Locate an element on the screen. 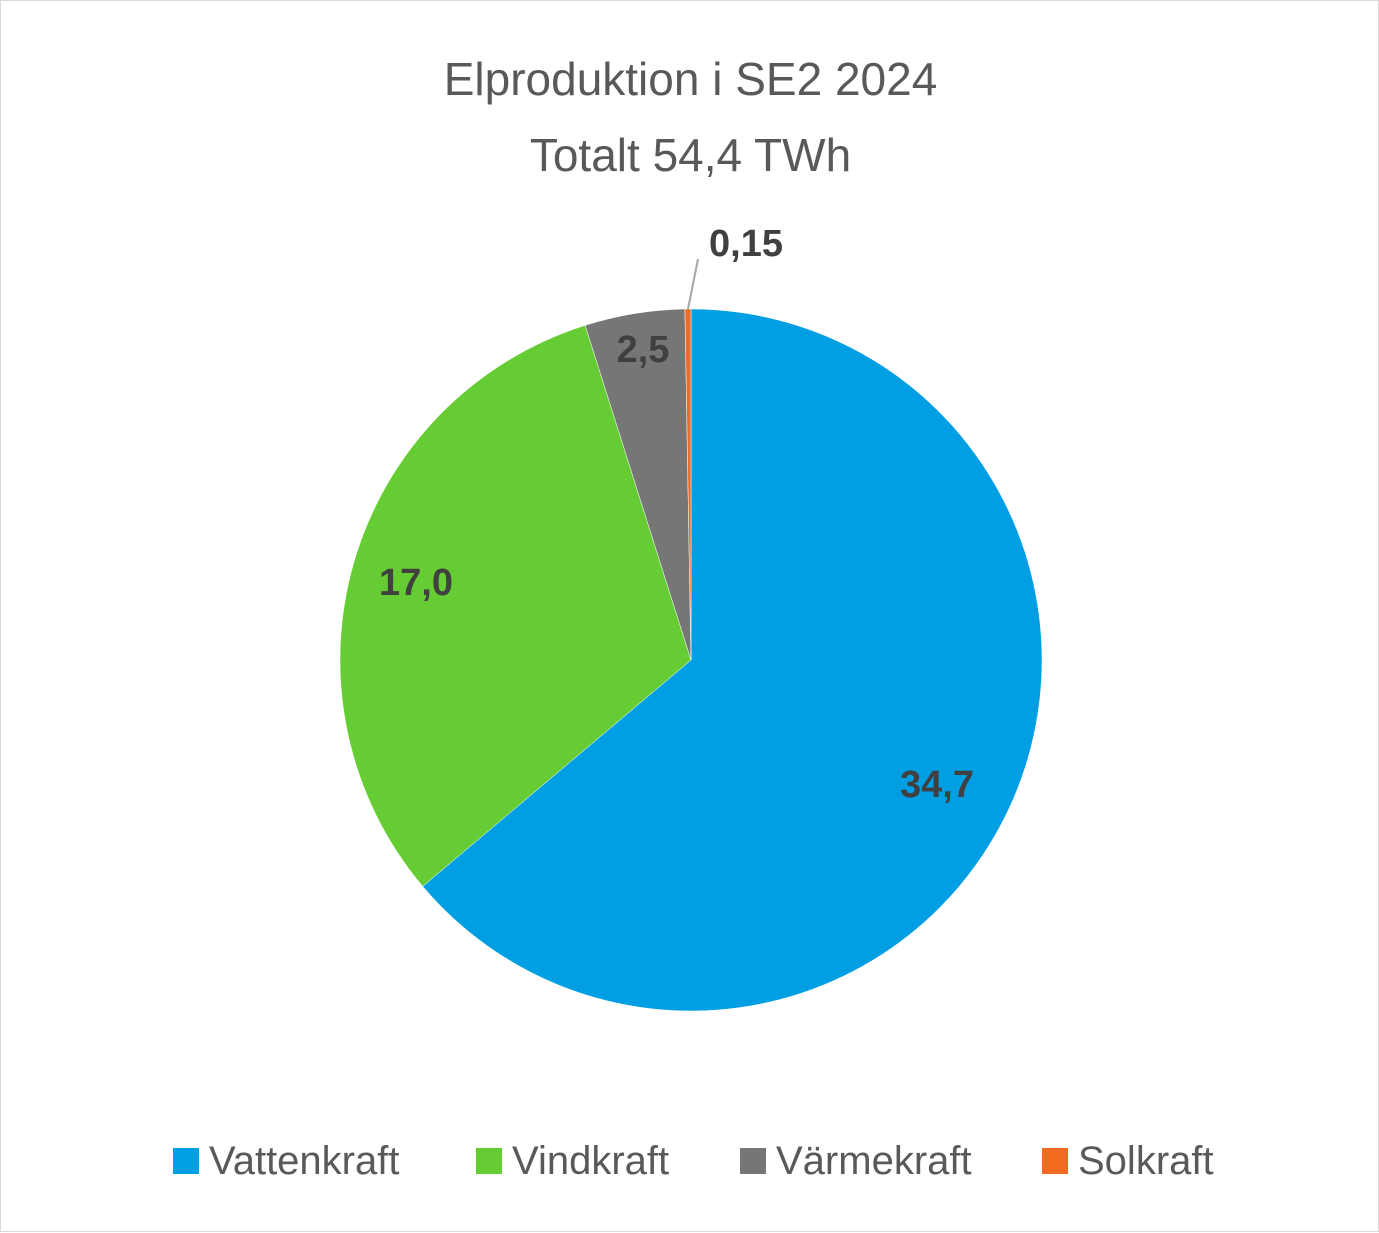 The height and width of the screenshot is (1233, 1379). legend-swatch-vattenkraft is located at coordinates (186, 1161).